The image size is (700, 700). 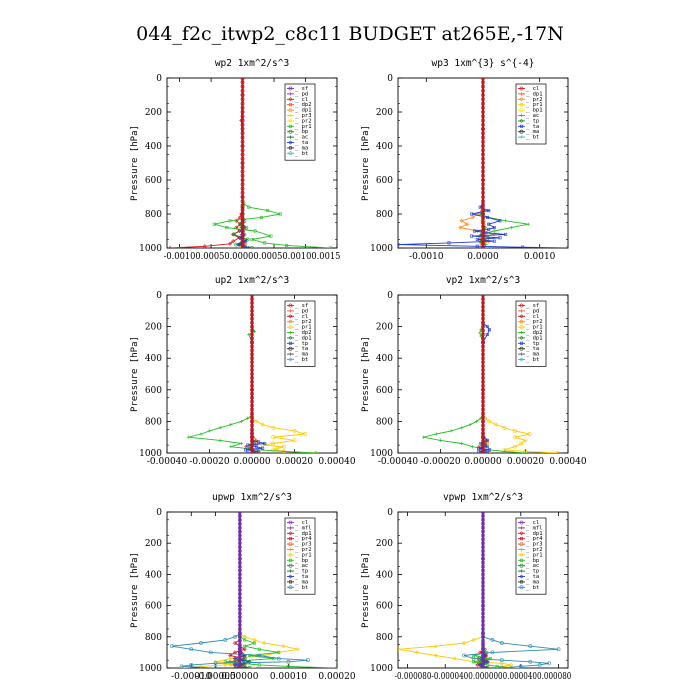 What do you see at coordinates (534, 555) in the screenshot?
I see `legend-label: _ pr1` at bounding box center [534, 555].